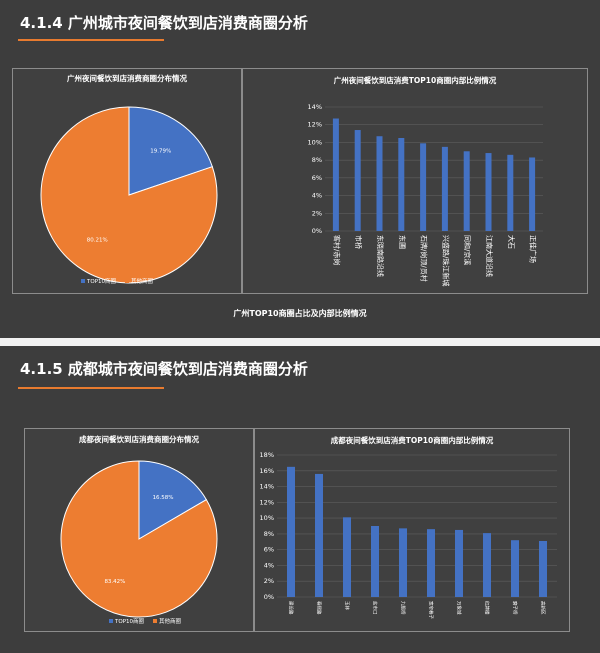 This screenshot has width=600, height=653. I want to click on x-tick-label: 万象城, so click(459, 608).